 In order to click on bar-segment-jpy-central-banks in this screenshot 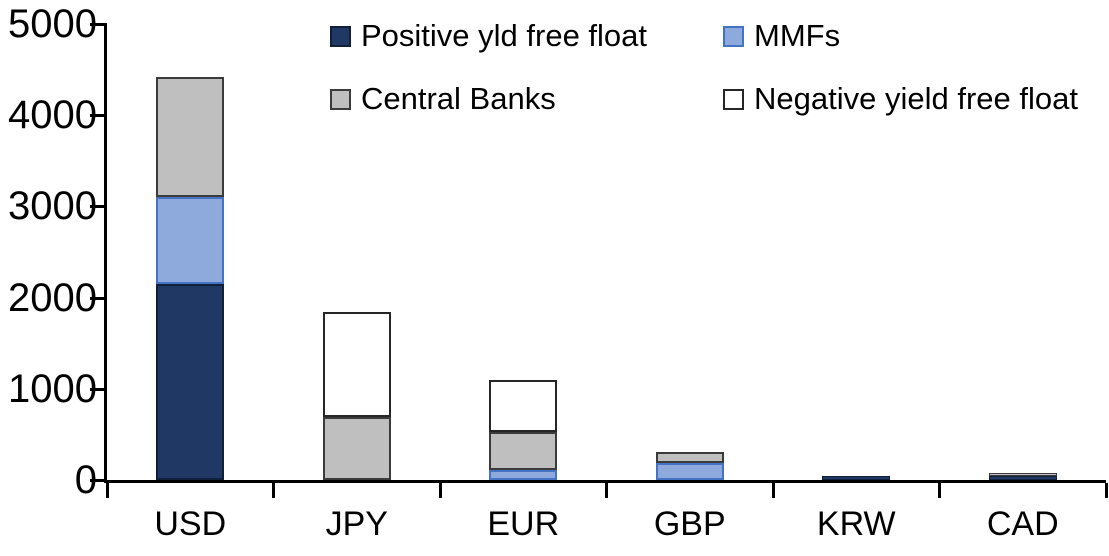, I will do `click(356, 448)`.